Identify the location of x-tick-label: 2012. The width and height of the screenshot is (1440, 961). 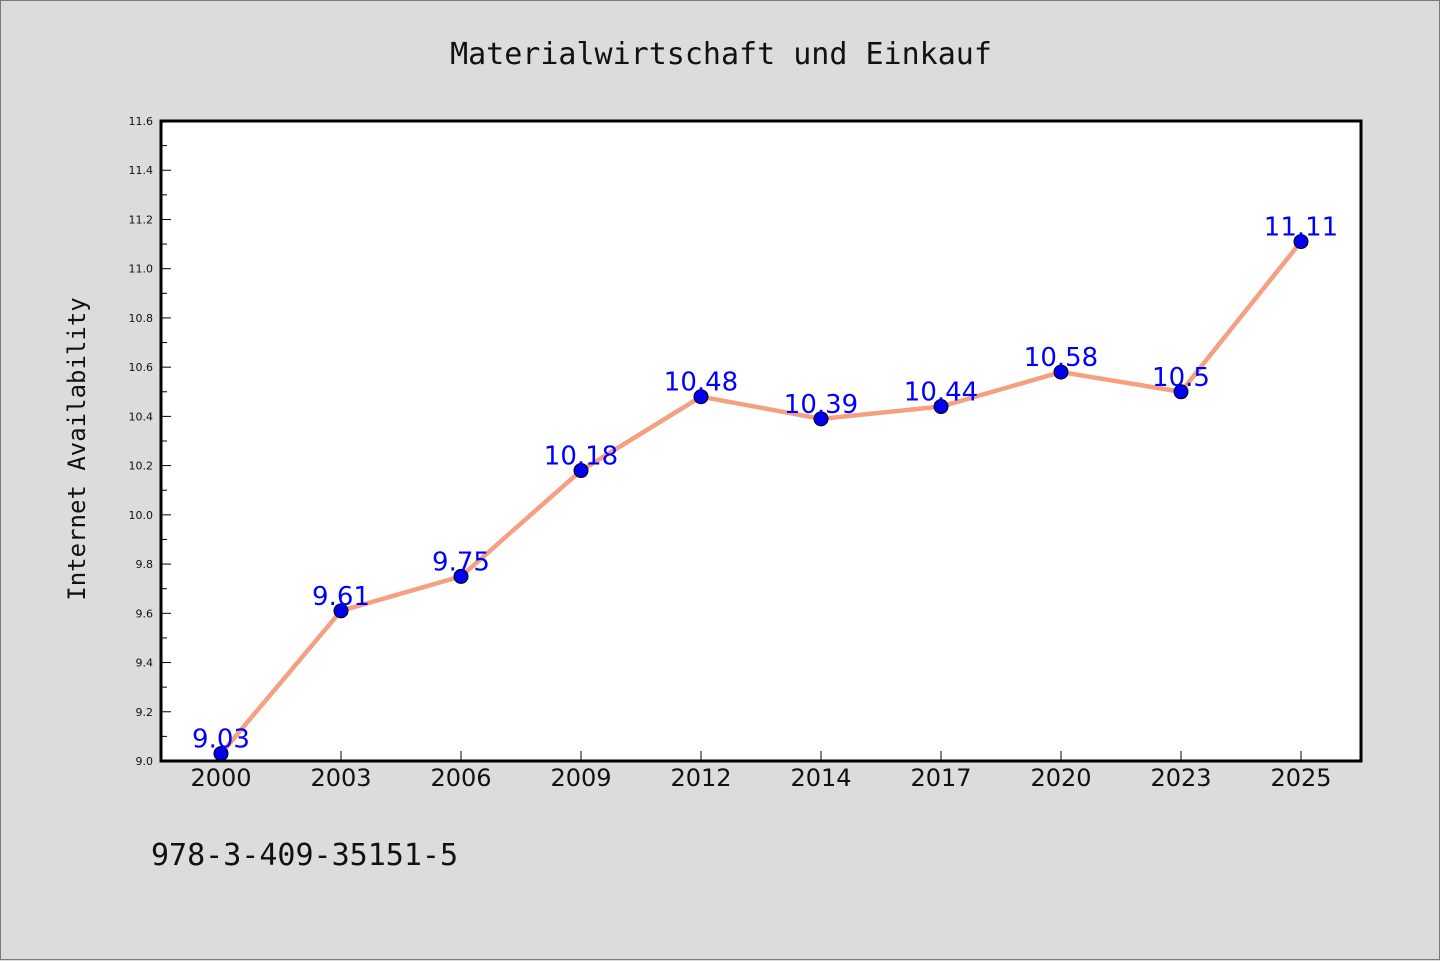
(700, 778).